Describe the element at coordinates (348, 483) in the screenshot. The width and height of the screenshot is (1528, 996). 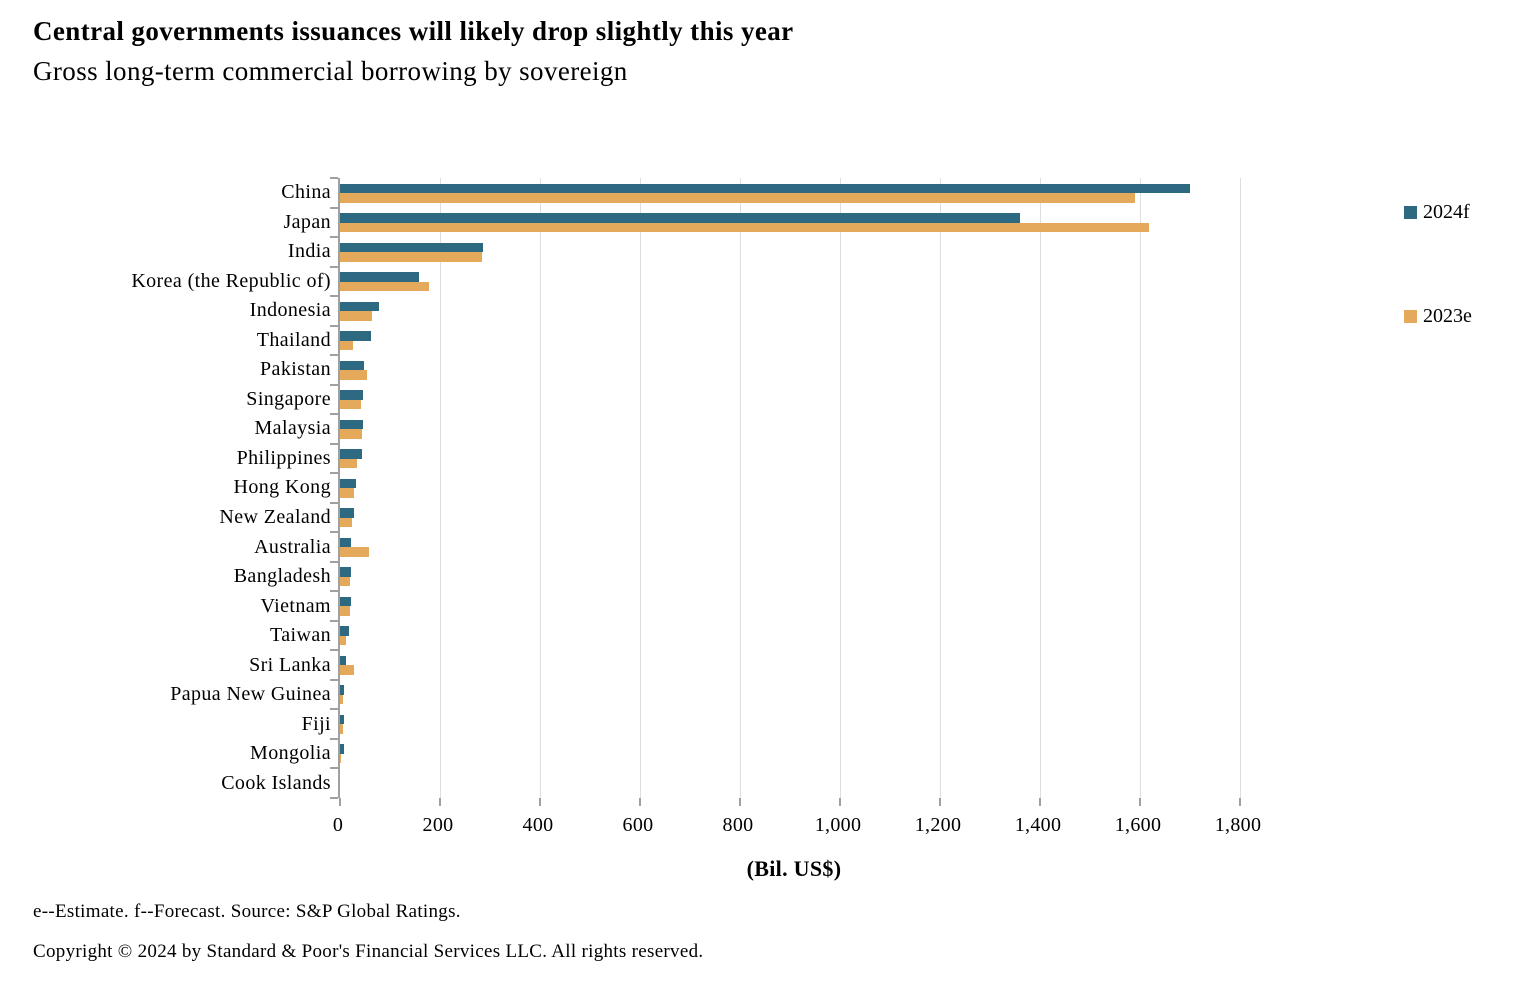
I see `bar-2024f-hong-kong` at that location.